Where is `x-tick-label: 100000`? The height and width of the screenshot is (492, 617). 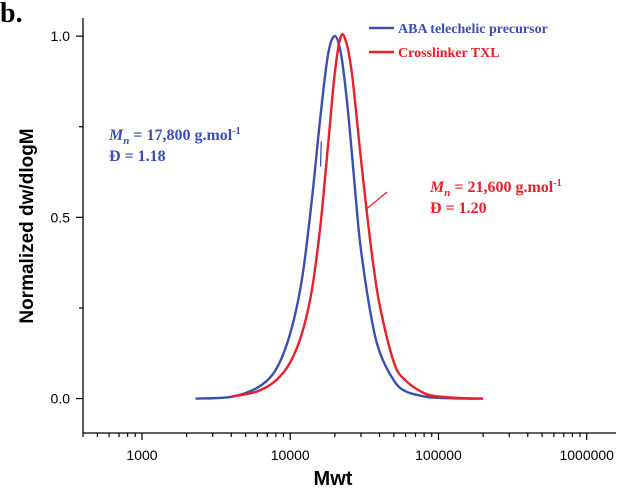 x-tick-label: 100000 is located at coordinates (438, 455).